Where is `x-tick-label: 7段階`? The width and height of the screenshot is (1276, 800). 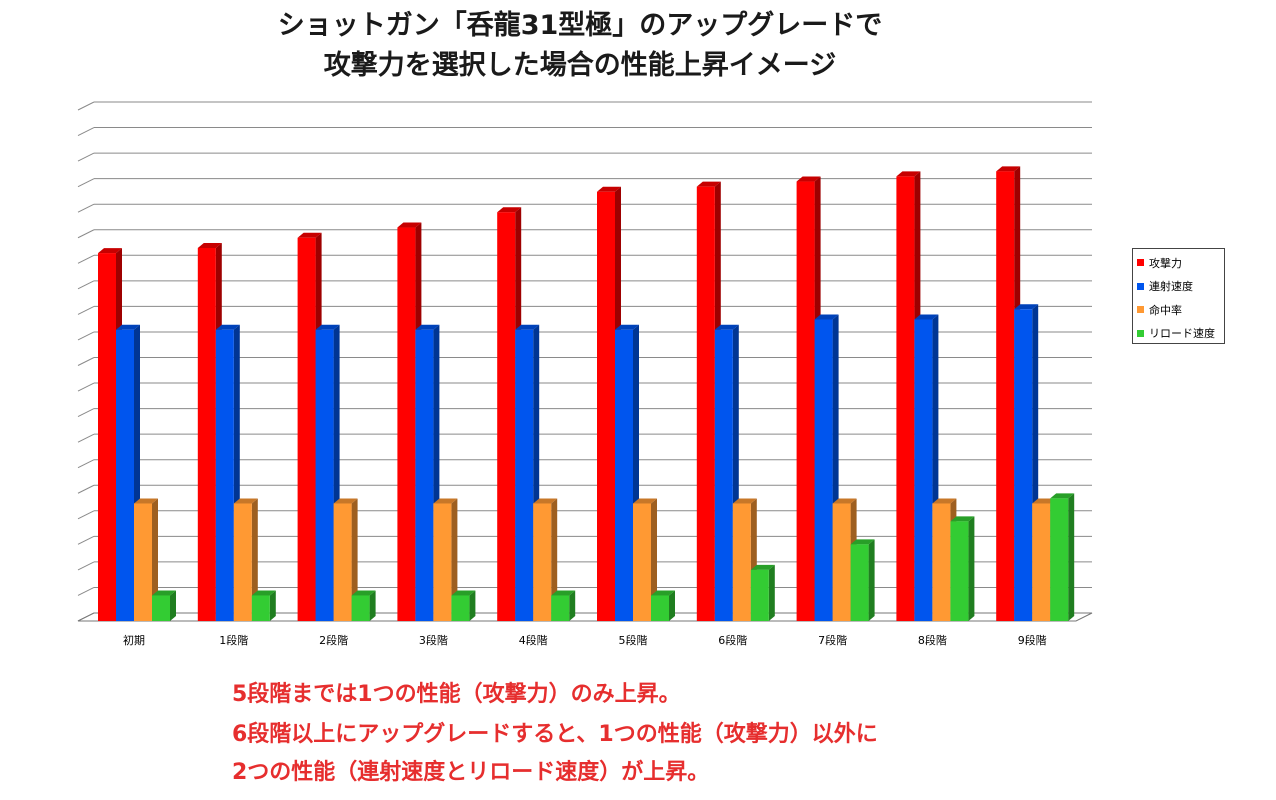 x-tick-label: 7段階 is located at coordinates (832, 640).